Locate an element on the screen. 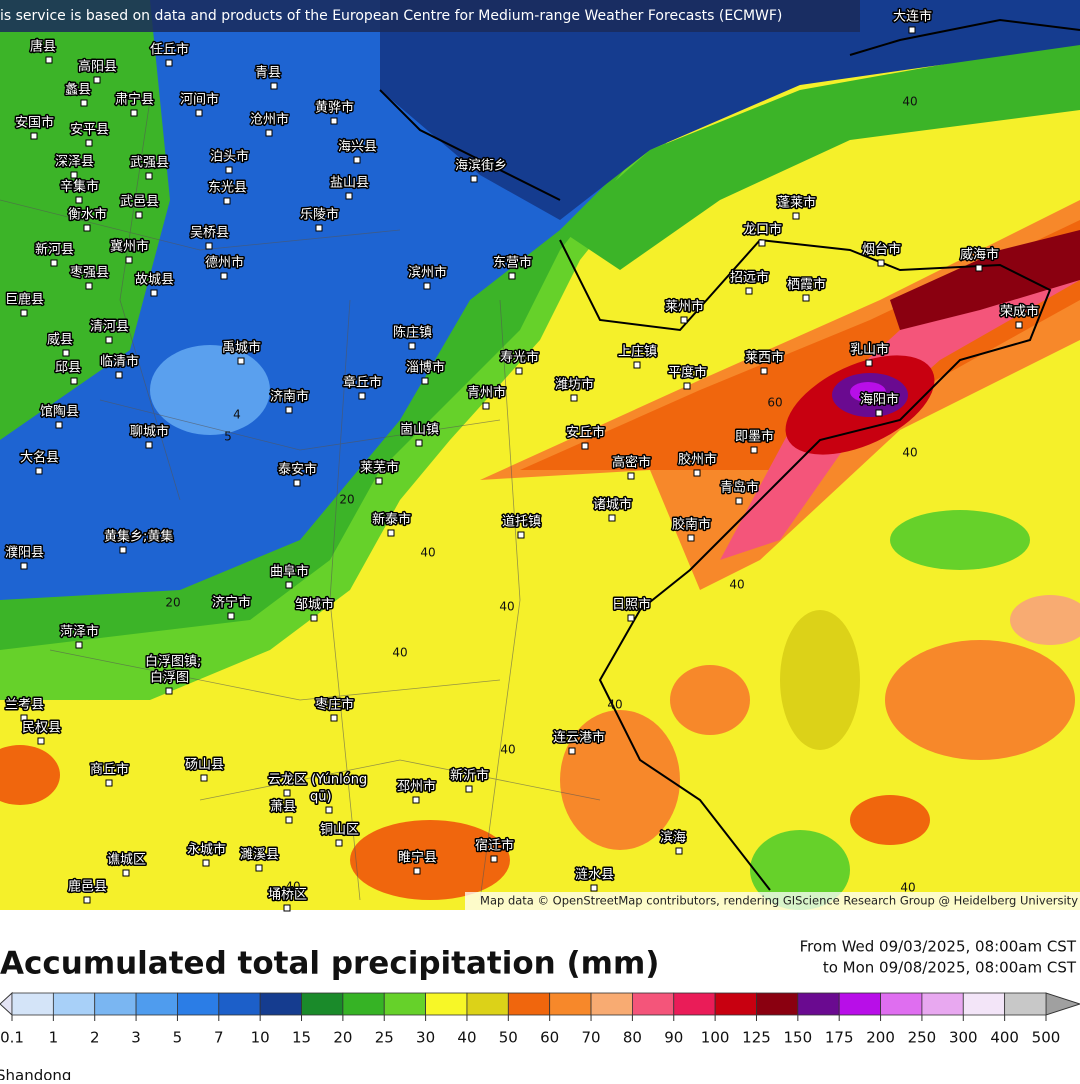  legend-tick-label: 60 is located at coordinates (549, 1038).